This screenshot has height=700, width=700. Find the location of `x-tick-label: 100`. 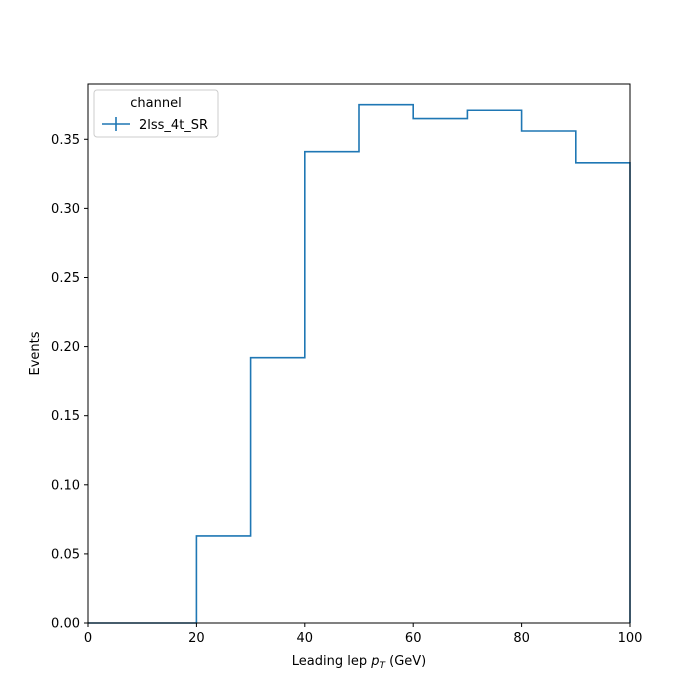

x-tick-label: 100 is located at coordinates (630, 638).